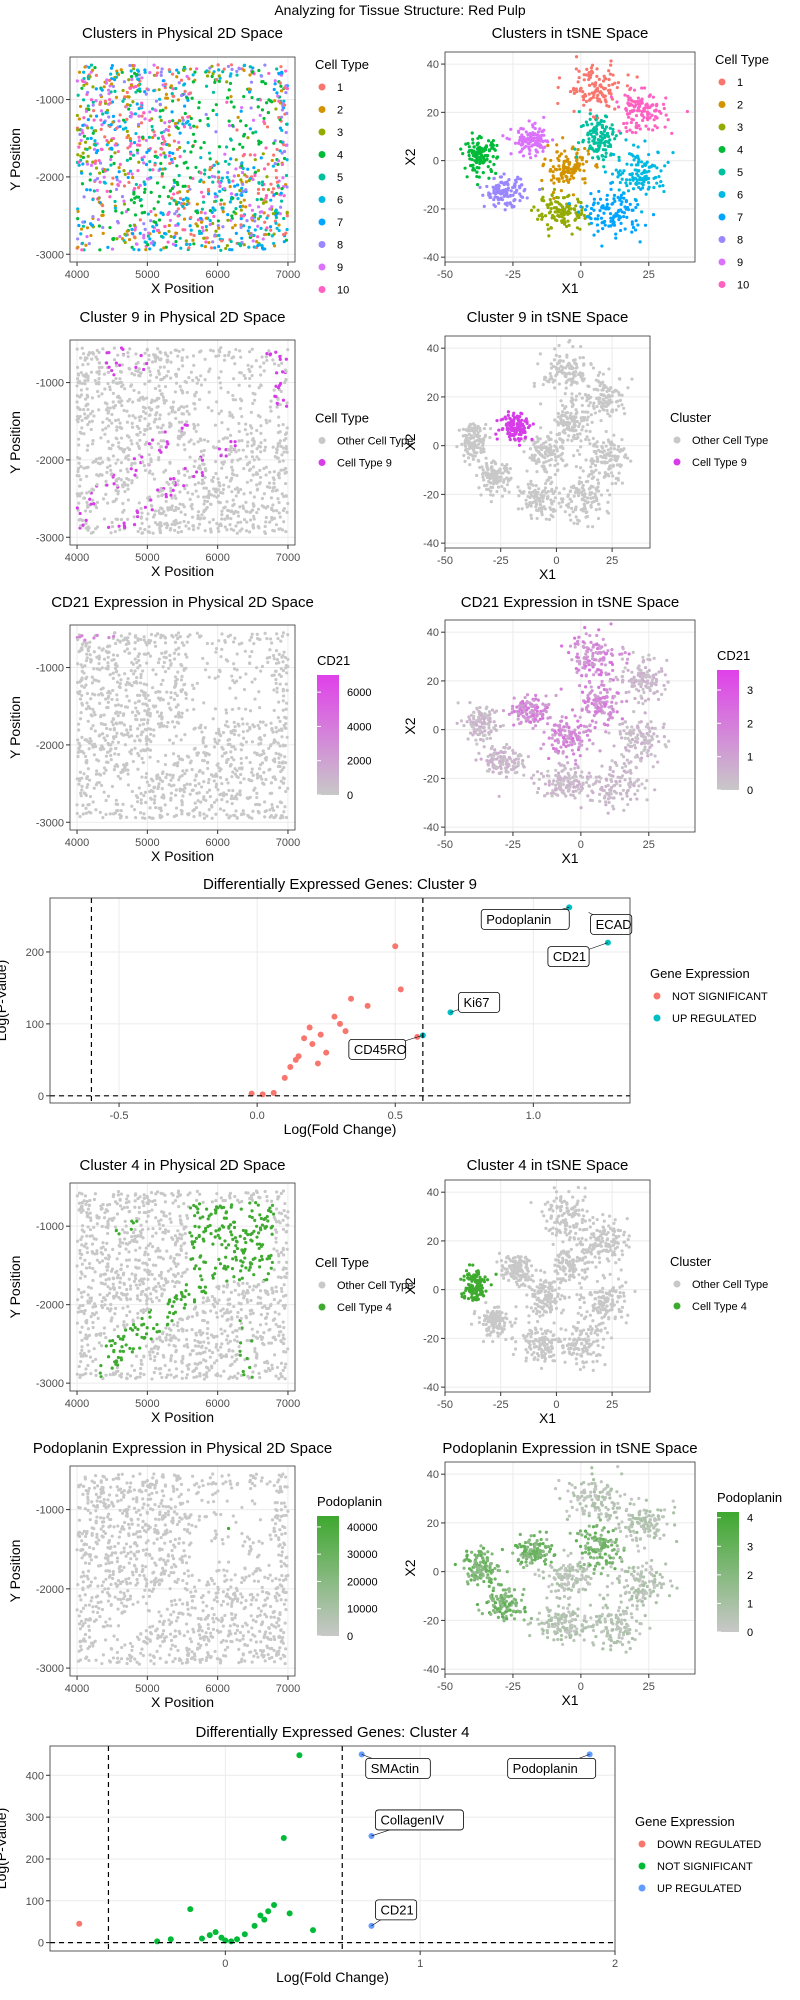  What do you see at coordinates (722, 239) in the screenshot?
I see `legend-key` at bounding box center [722, 239].